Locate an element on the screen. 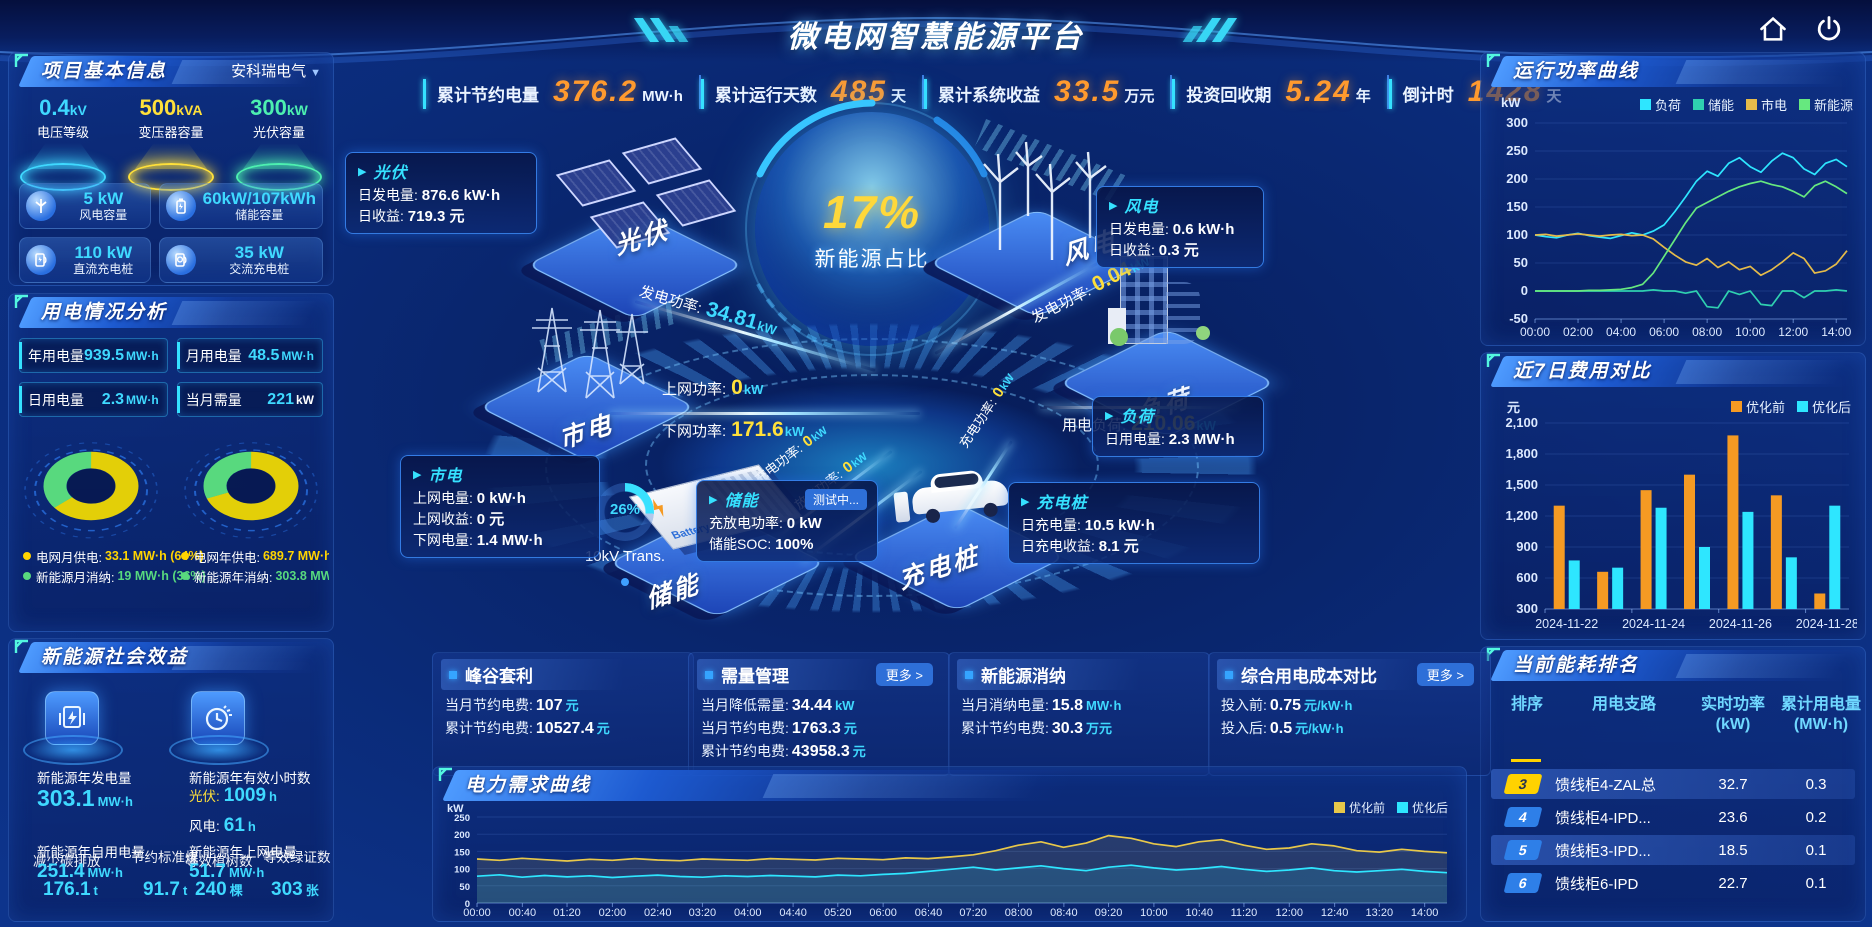 The image size is (1872, 927). wind-platform: 风电 is located at coordinates (1037, 220).